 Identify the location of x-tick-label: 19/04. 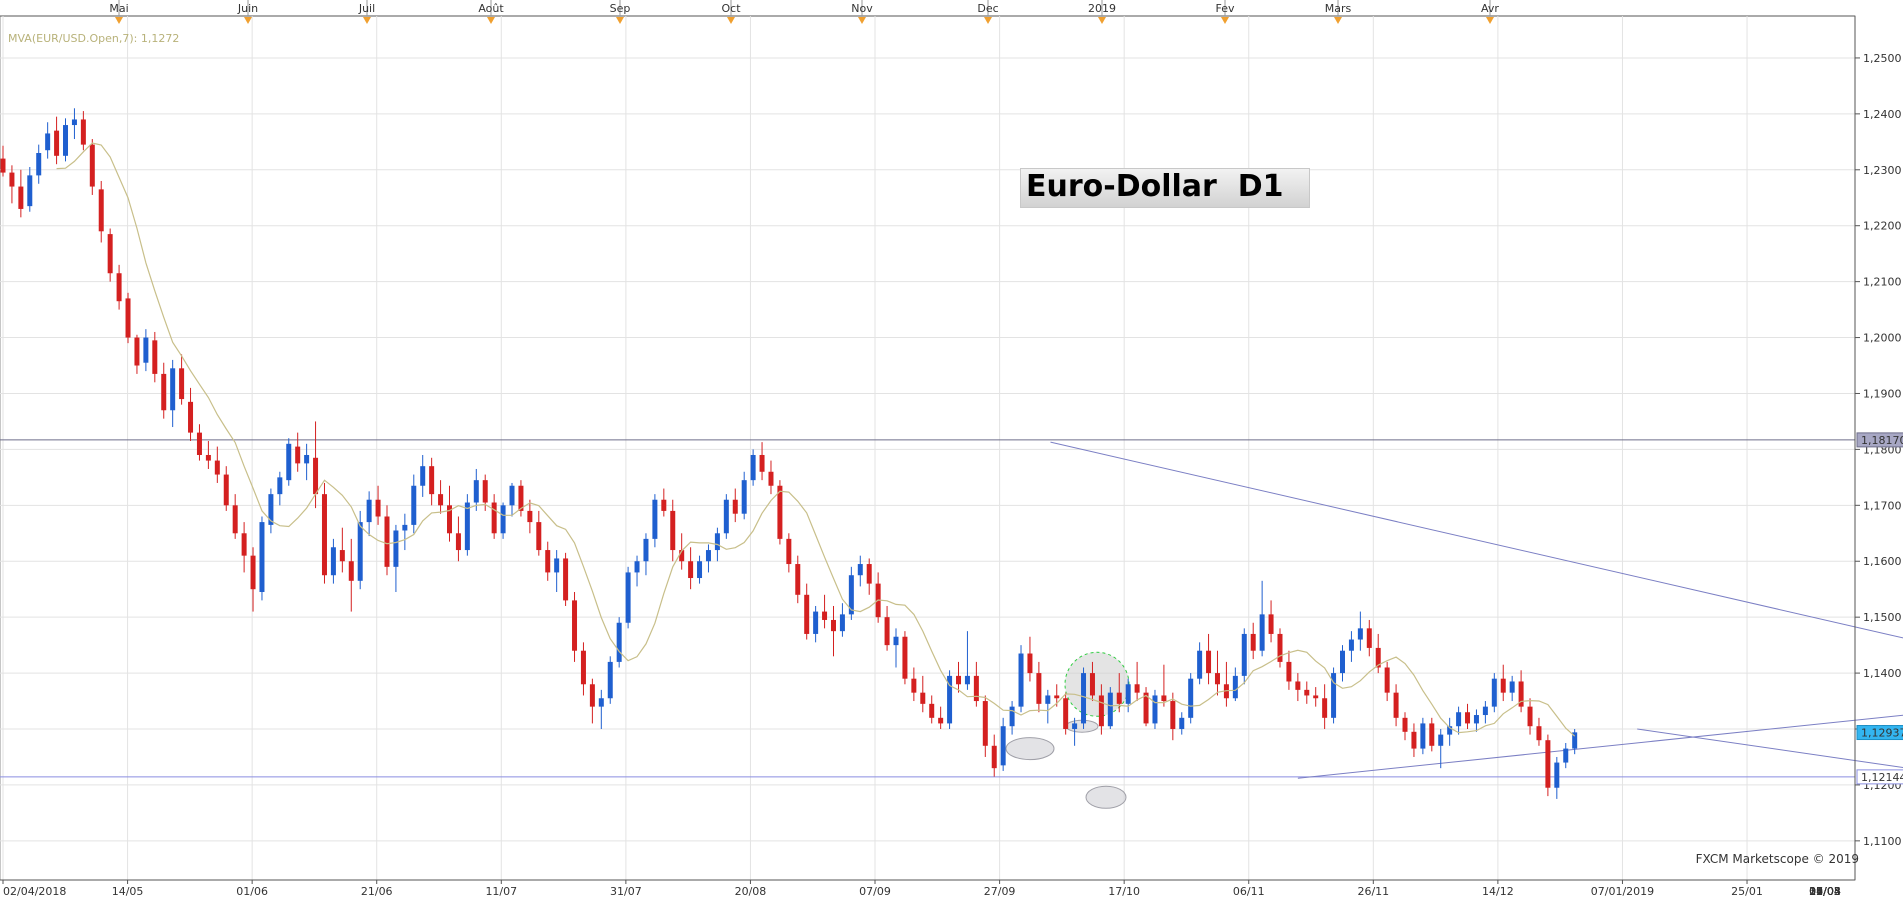
(1825, 891).